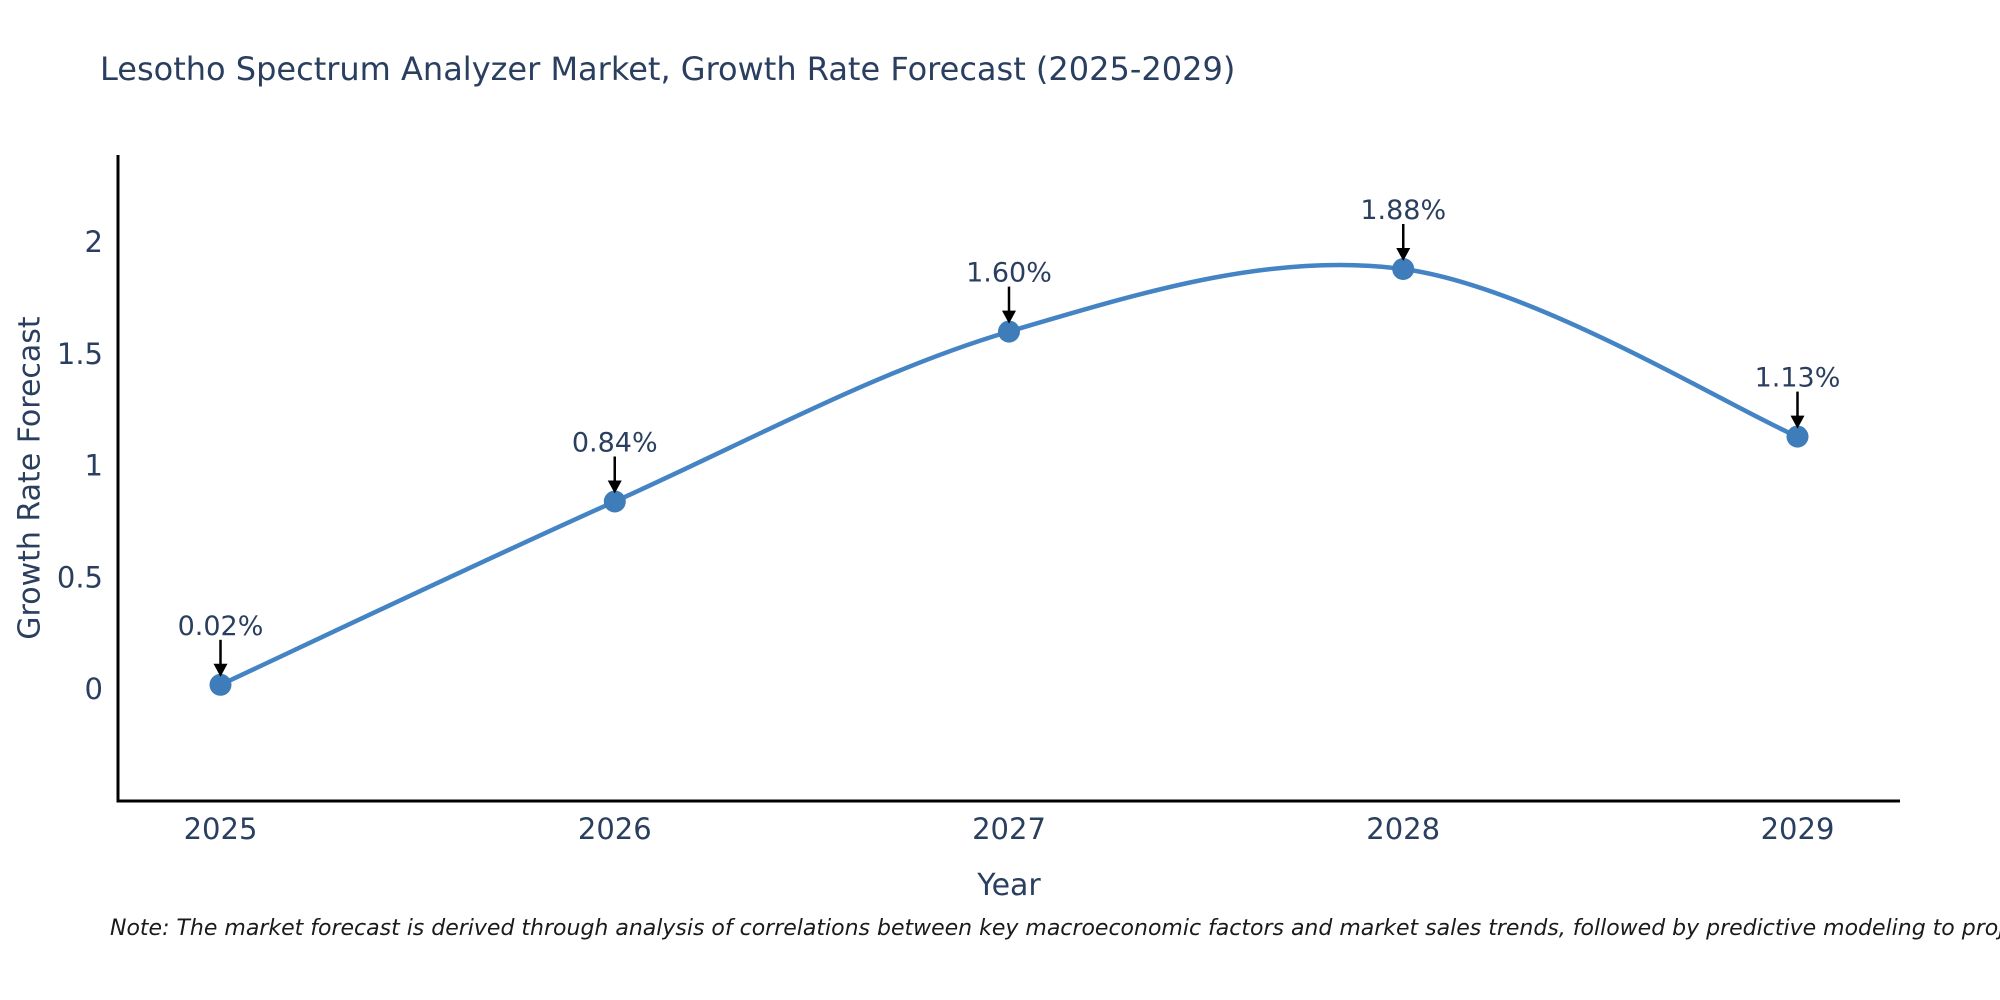 The image size is (2000, 1000). Describe the element at coordinates (615, 829) in the screenshot. I see `x-tick-label: 2026` at that location.